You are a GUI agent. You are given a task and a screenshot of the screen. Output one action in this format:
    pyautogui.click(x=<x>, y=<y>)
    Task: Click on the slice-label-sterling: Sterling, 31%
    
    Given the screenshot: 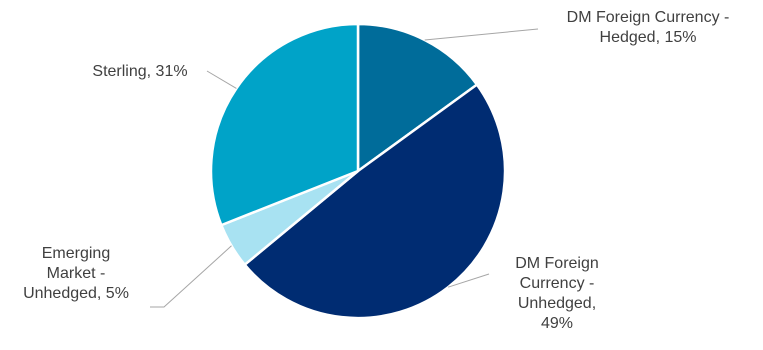 What is the action you would take?
    pyautogui.click(x=140, y=72)
    